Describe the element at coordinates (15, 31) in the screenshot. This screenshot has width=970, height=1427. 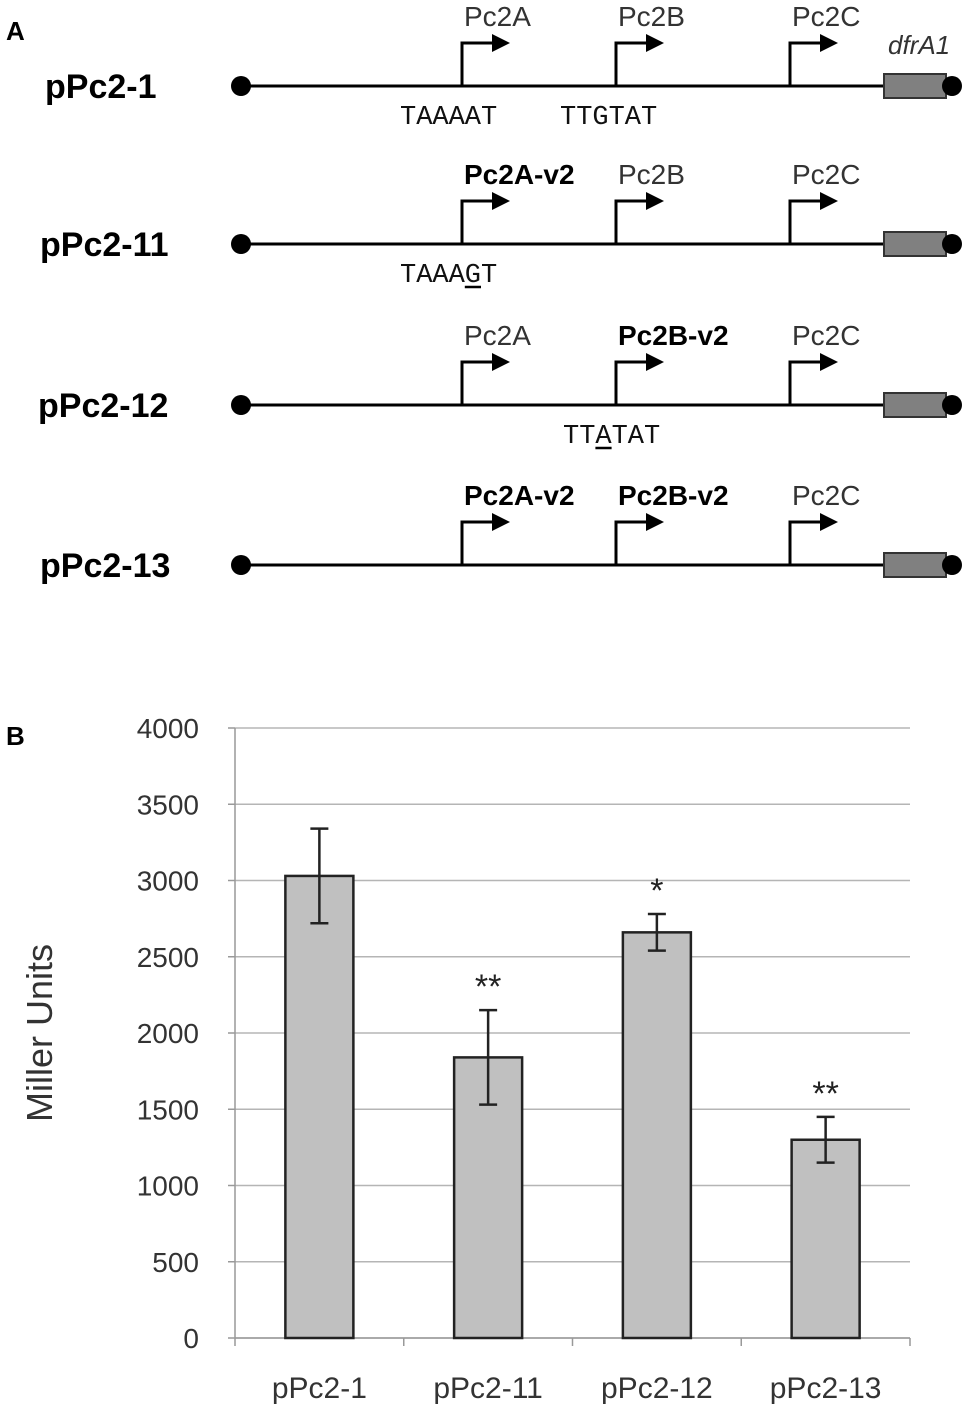
I see `panel-a-label: A` at that location.